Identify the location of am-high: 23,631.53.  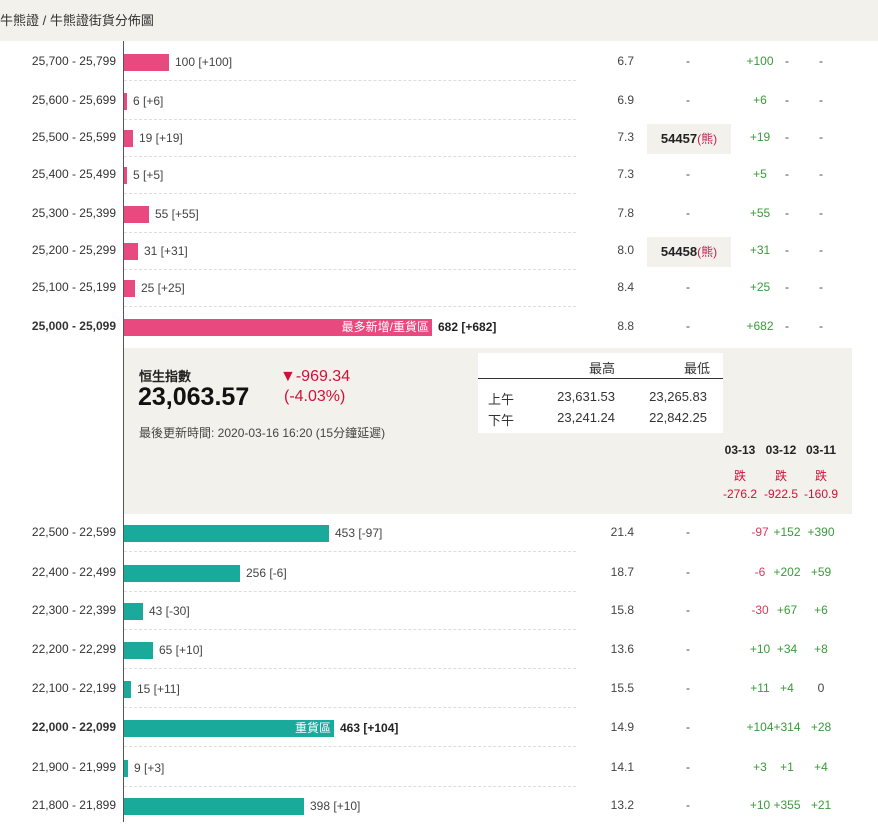
(586, 396).